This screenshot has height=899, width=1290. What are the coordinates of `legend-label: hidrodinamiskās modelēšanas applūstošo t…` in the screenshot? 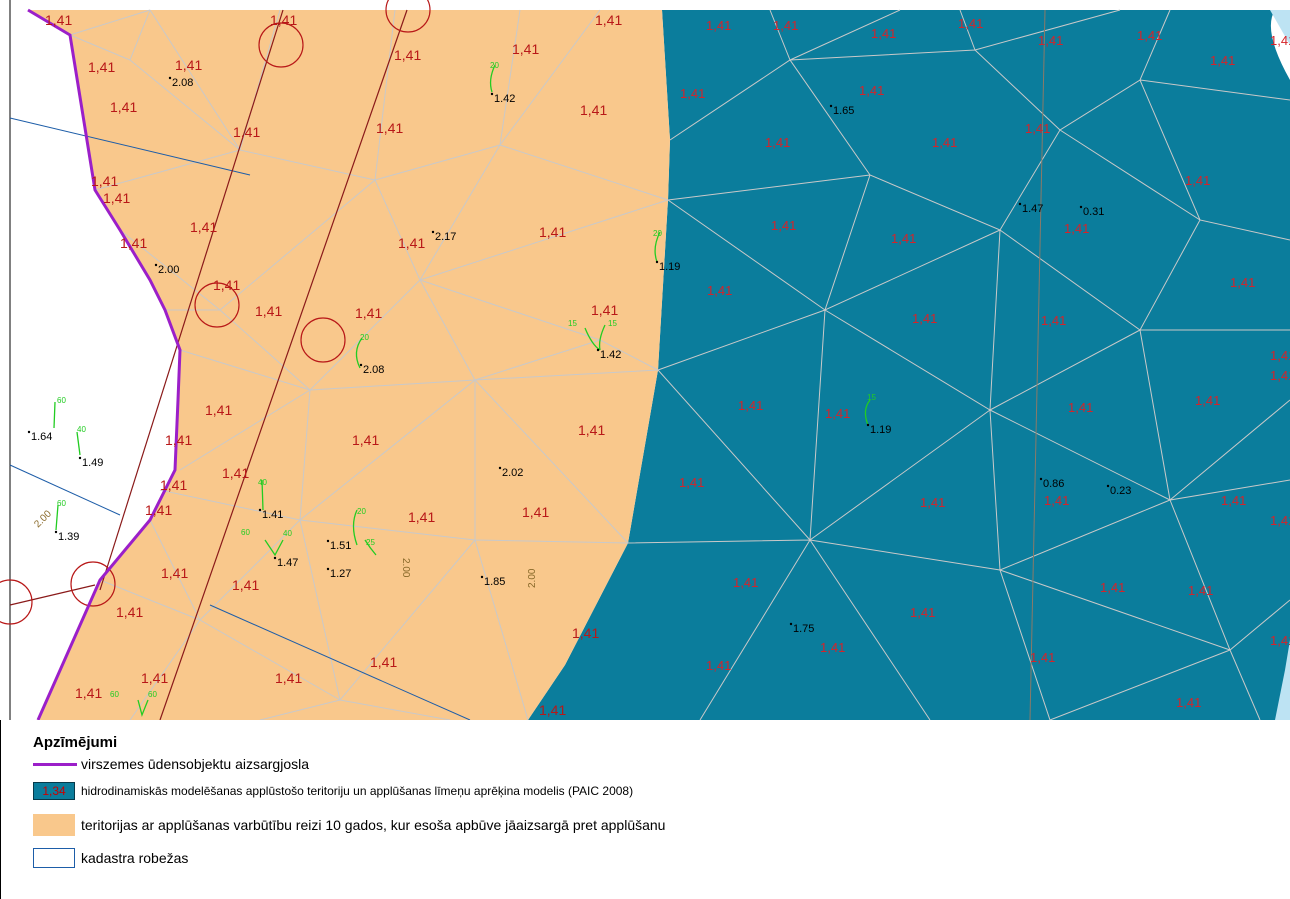 It's located at (357, 791).